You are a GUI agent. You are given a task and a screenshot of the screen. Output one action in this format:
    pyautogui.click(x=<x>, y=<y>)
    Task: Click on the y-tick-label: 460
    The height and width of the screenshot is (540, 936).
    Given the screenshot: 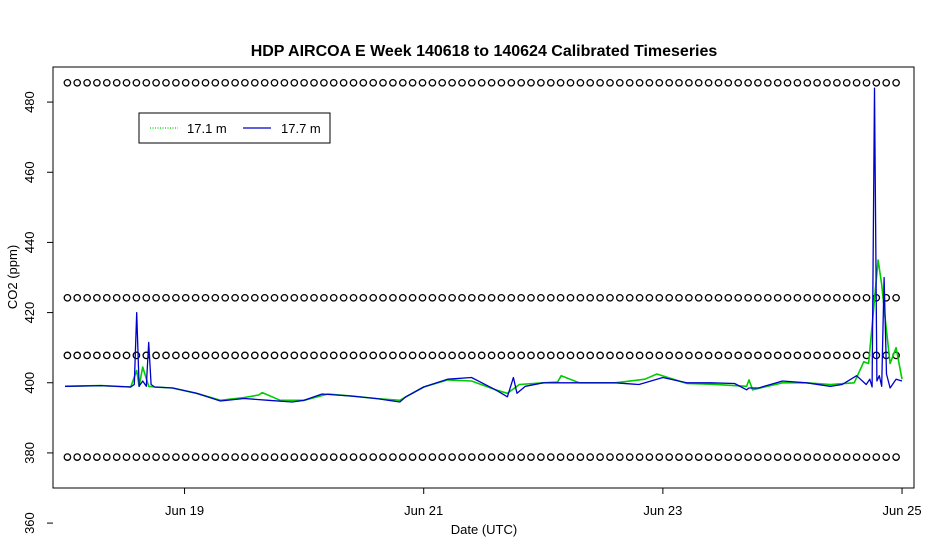 What is the action you would take?
    pyautogui.click(x=29, y=172)
    